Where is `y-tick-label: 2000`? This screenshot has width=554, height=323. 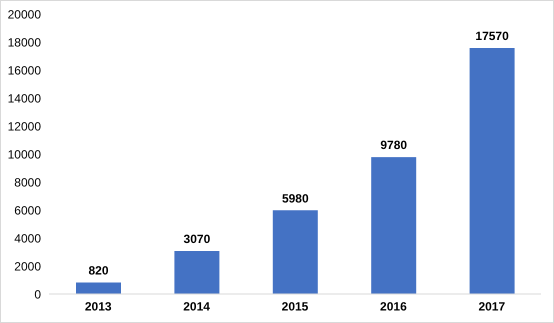
y-tick-label: 2000 is located at coordinates (28, 266).